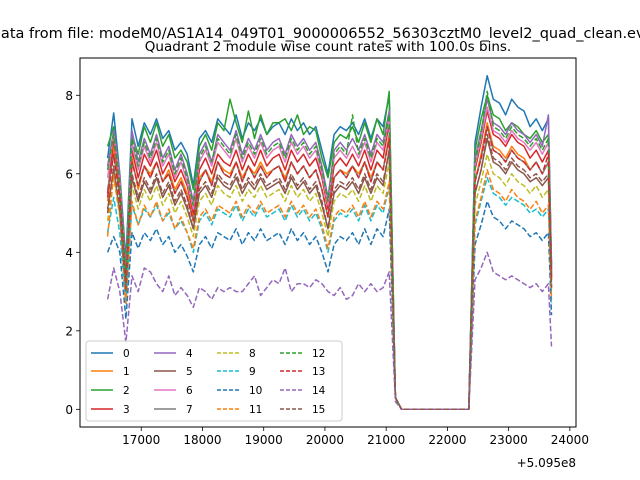 The height and width of the screenshot is (480, 640). What do you see at coordinates (189, 354) in the screenshot?
I see `legend-label-4: 4` at bounding box center [189, 354].